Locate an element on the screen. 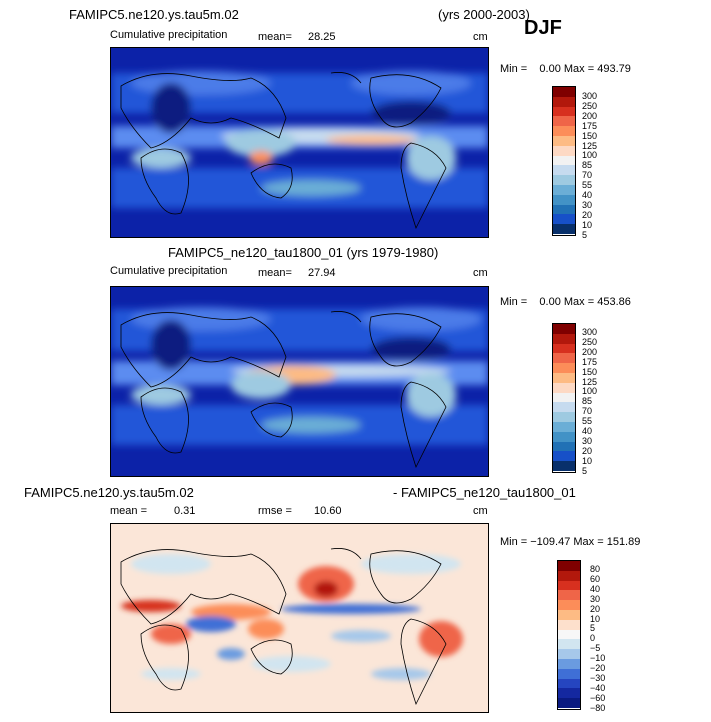 This screenshot has height=722, width=711. colorbar-label: −40 is located at coordinates (598, 687).